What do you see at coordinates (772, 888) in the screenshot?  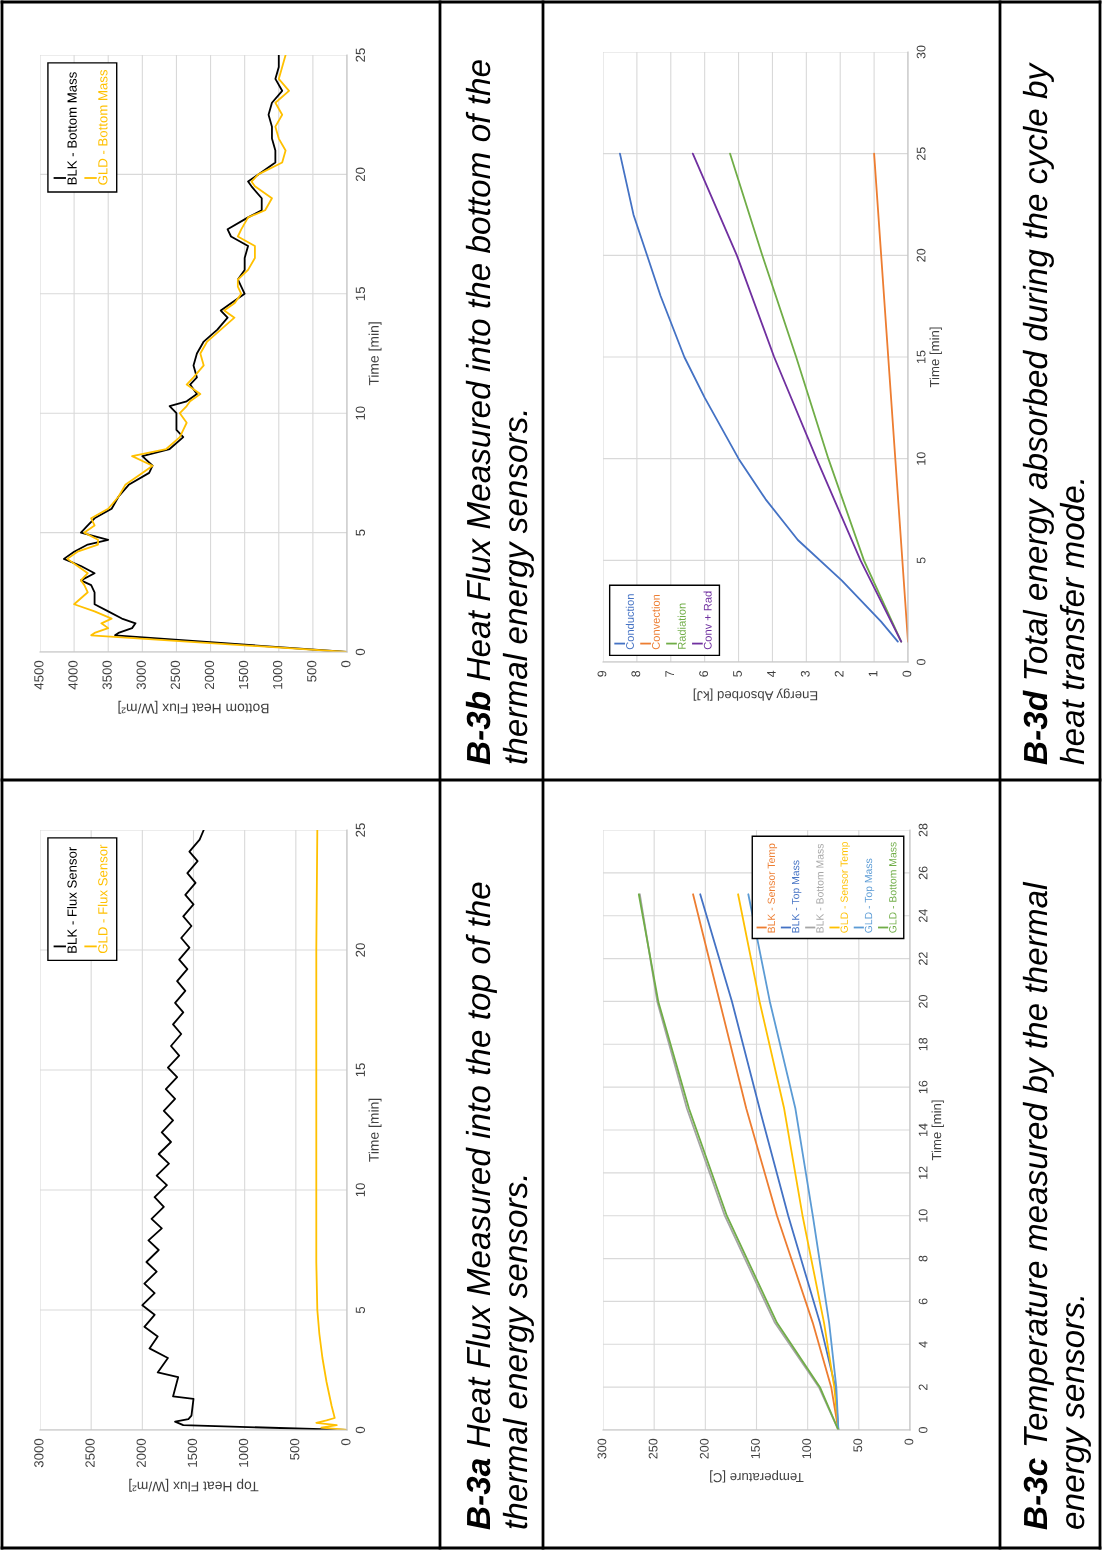 I see `text: BLK - Sensor Temp` at bounding box center [772, 888].